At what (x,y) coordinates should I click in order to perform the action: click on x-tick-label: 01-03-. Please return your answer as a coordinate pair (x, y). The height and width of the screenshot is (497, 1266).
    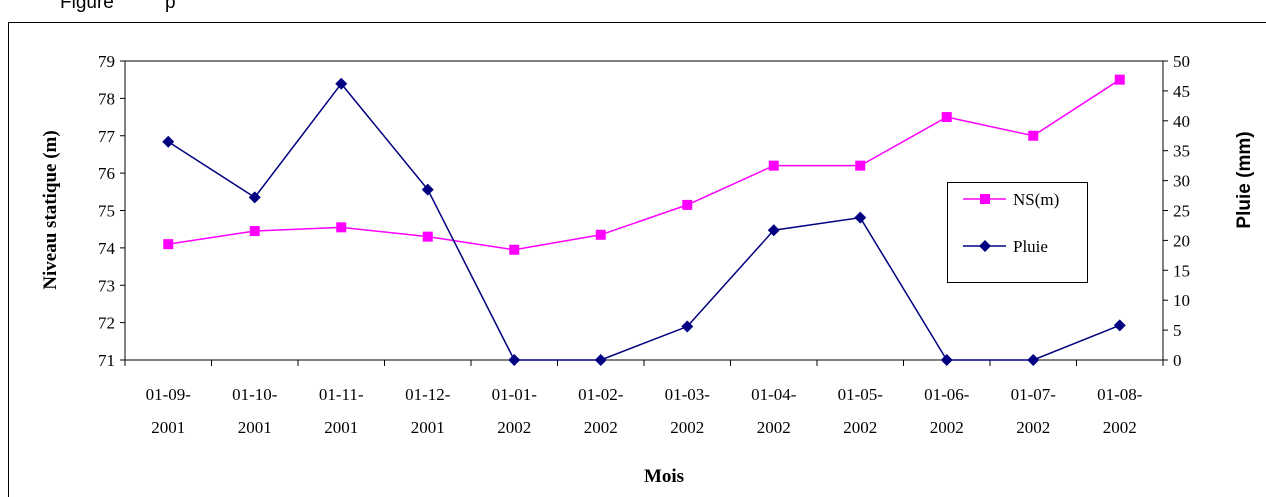
    Looking at the image, I should click on (688, 394).